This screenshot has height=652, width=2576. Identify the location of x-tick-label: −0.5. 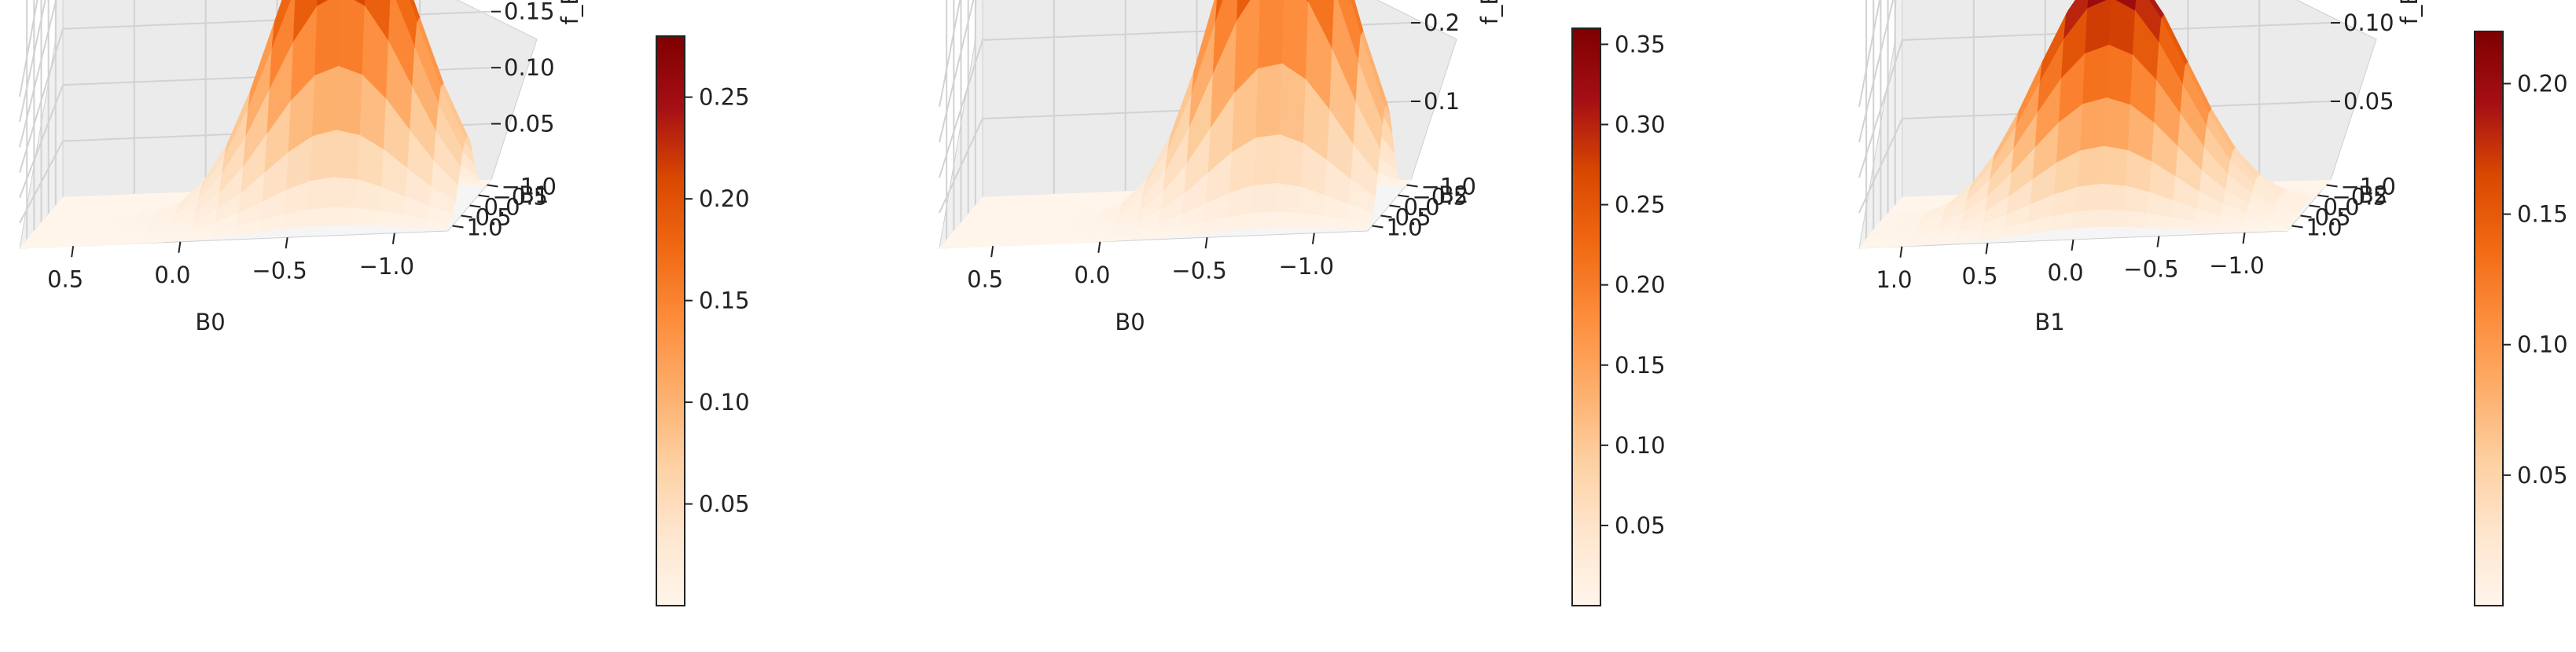
(1198, 270).